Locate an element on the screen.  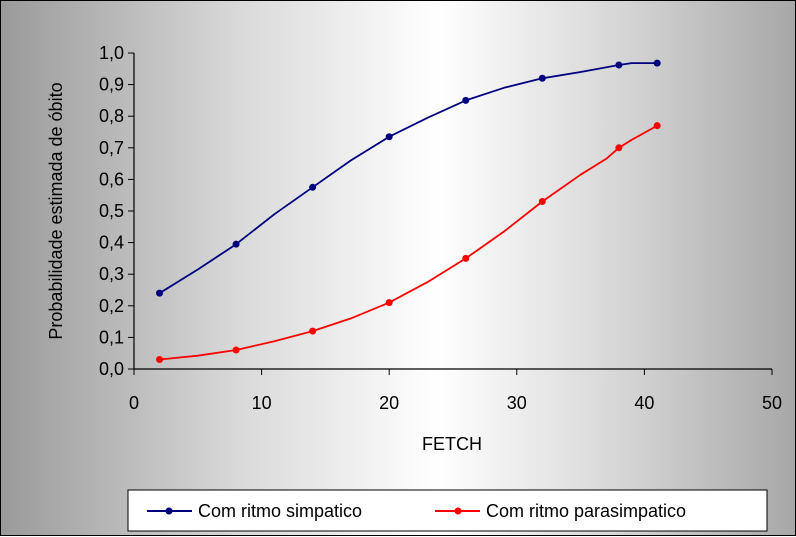
y-axis-title: Probabilidade estimada de óbito is located at coordinates (56, 210).